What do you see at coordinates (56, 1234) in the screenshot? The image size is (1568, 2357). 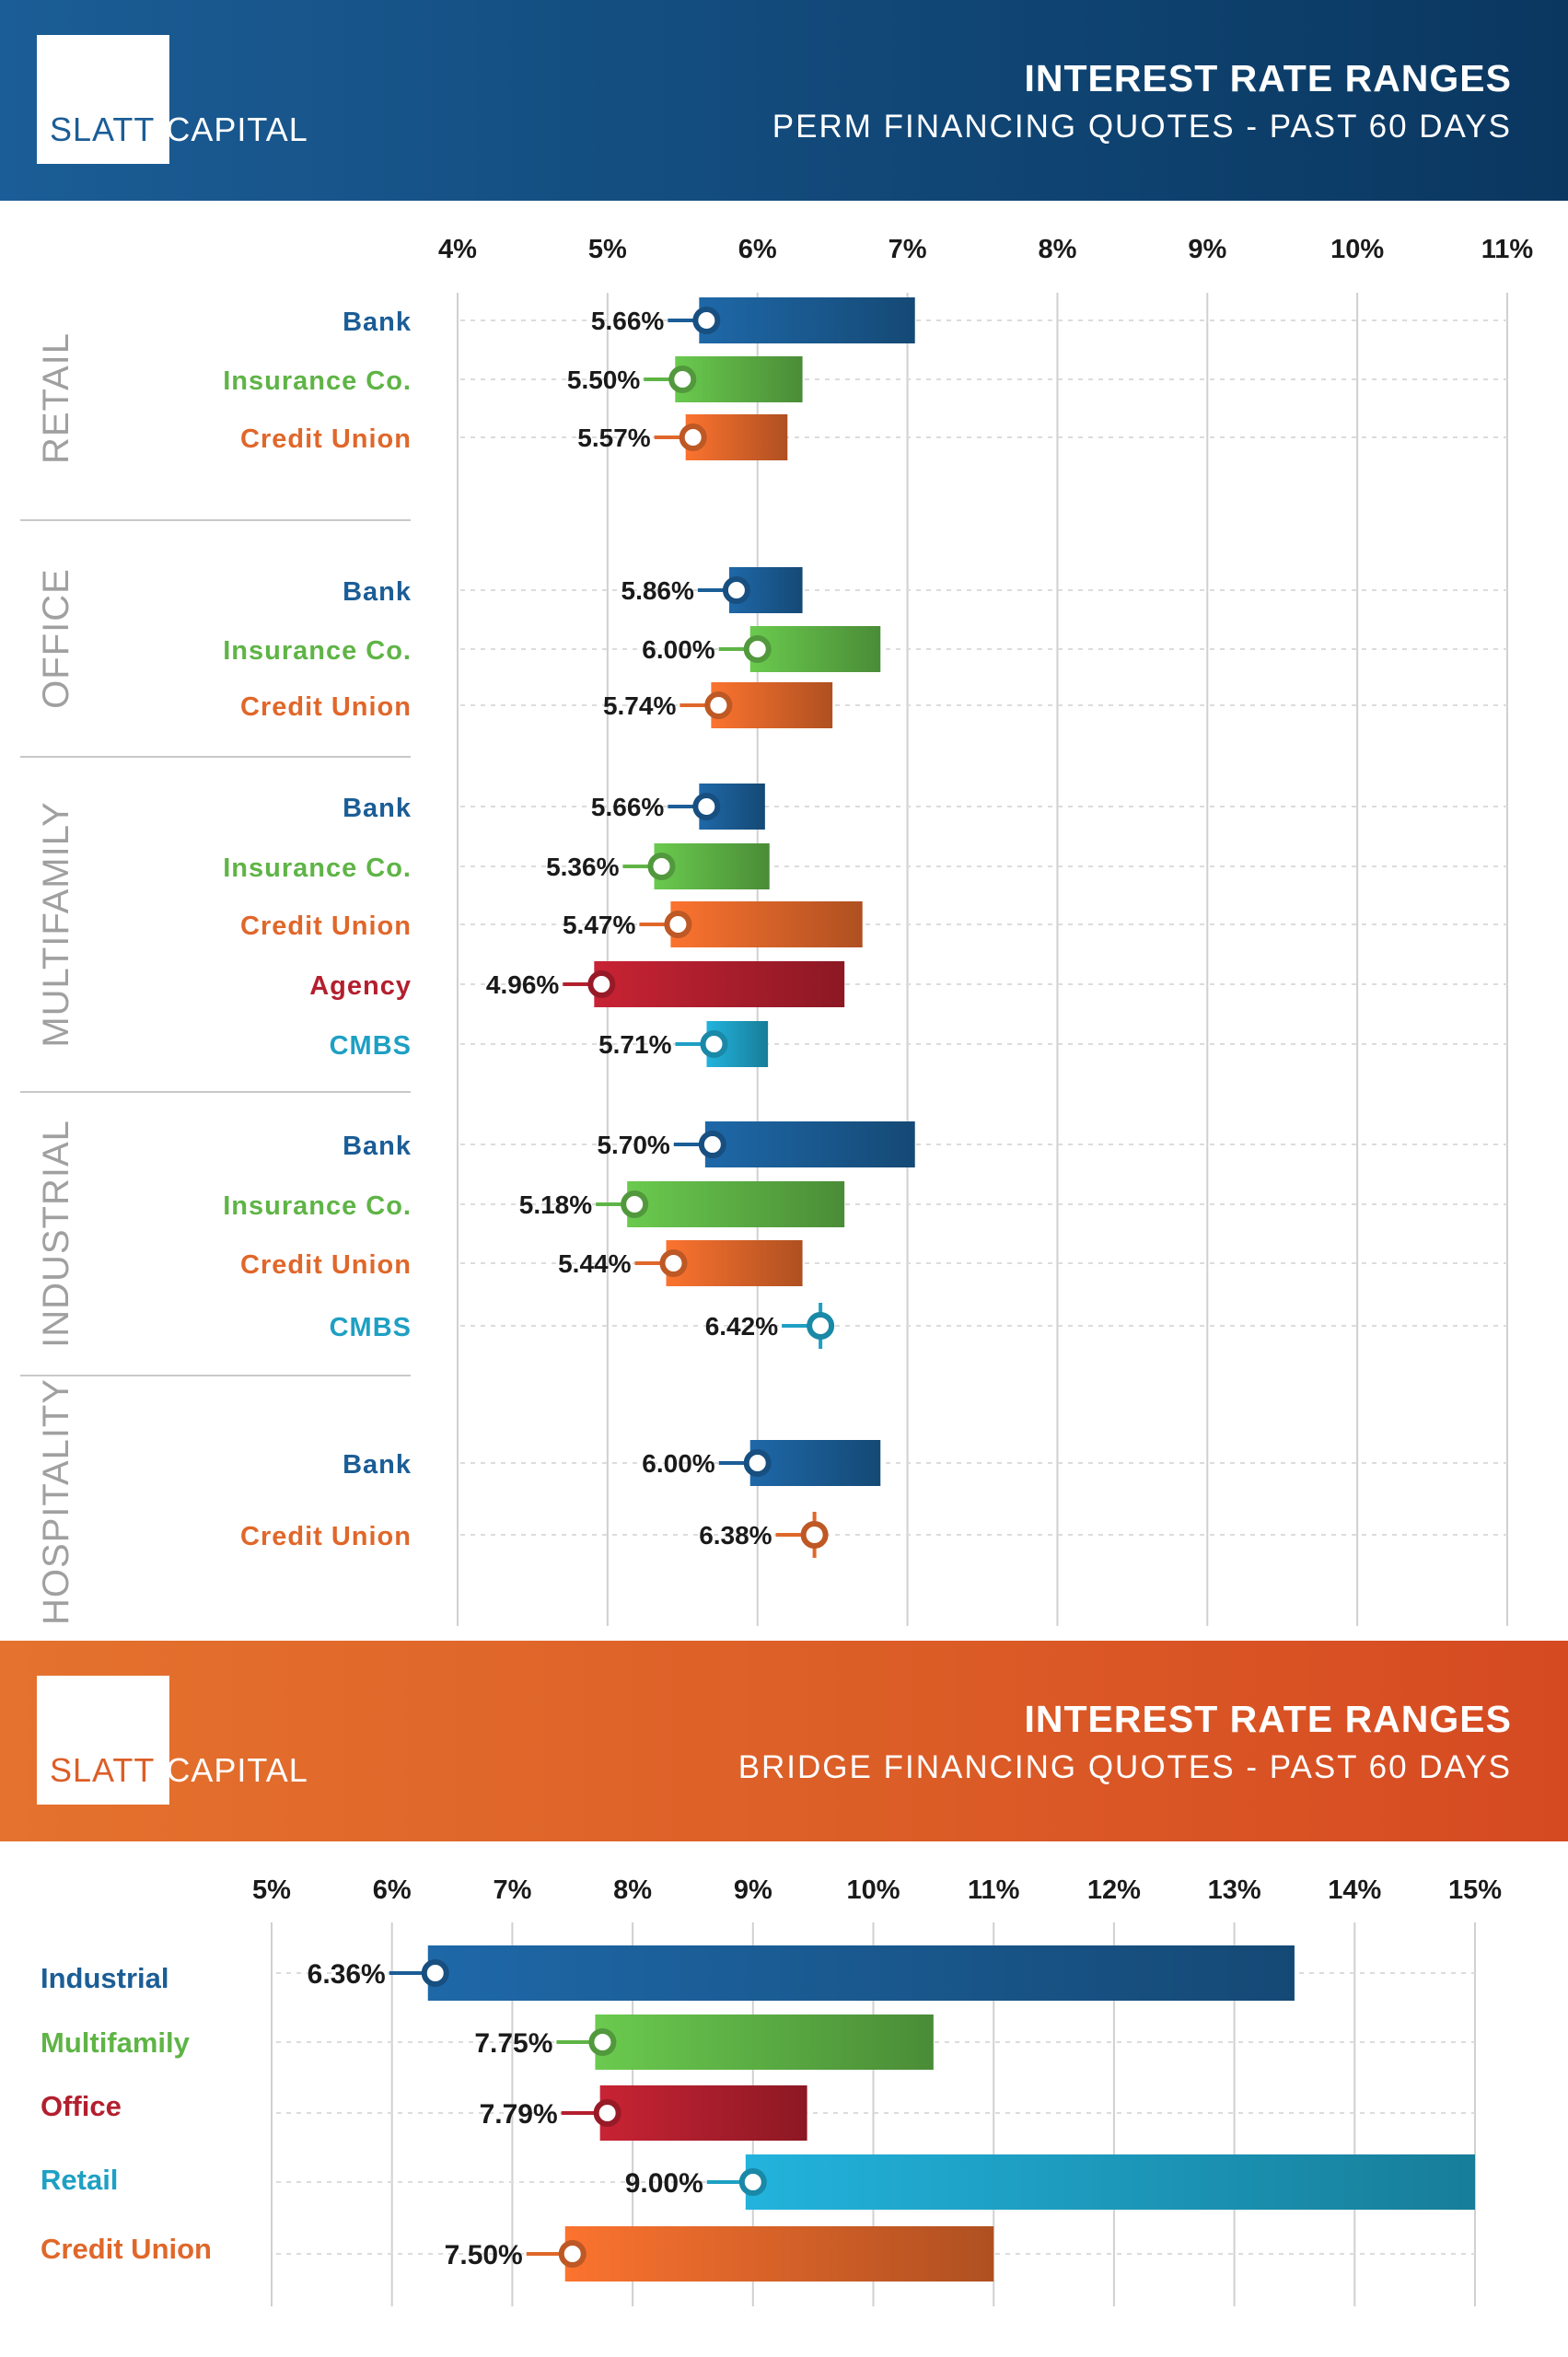 I see `group-label-industrial: INDUSTRIAL` at bounding box center [56, 1234].